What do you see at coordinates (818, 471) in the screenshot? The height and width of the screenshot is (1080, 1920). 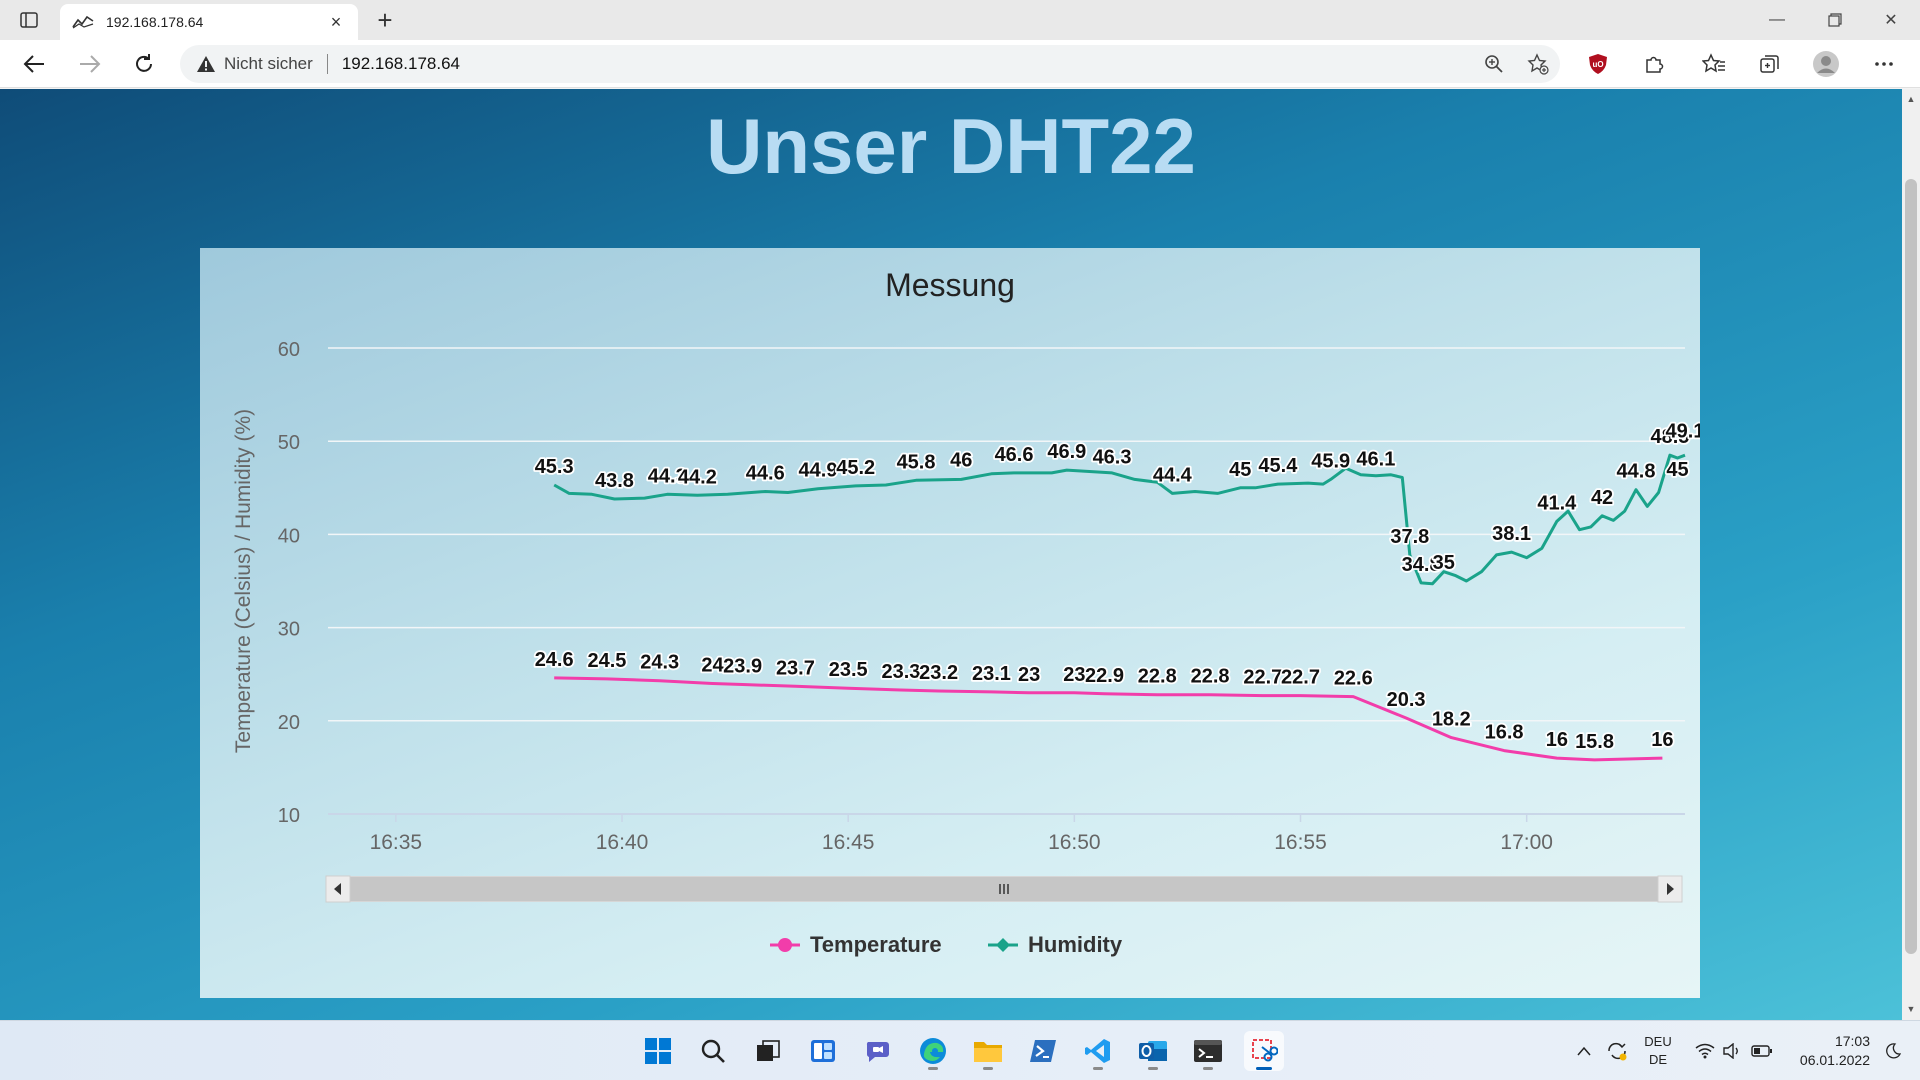 I see `data-label: 44.9` at bounding box center [818, 471].